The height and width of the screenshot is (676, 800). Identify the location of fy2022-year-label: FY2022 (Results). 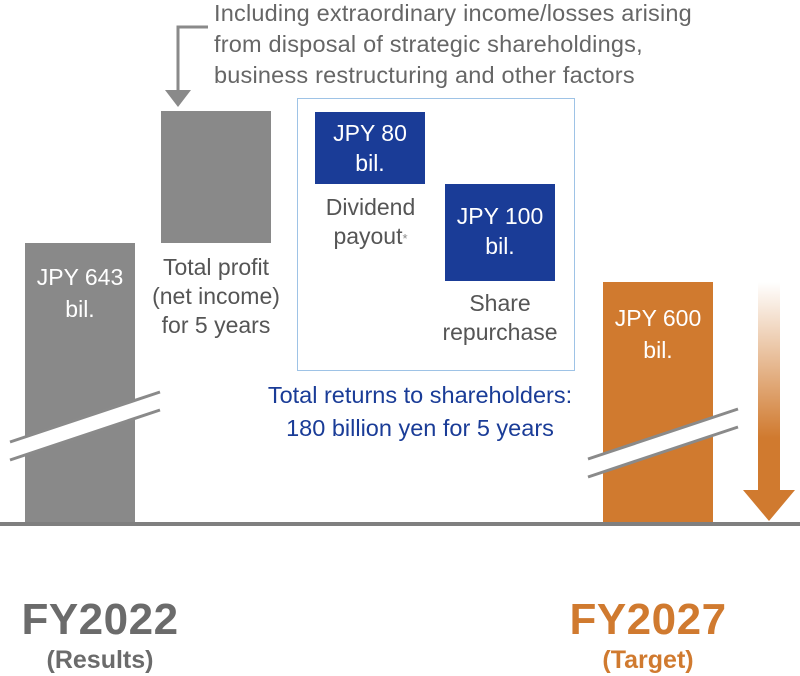
(100, 634).